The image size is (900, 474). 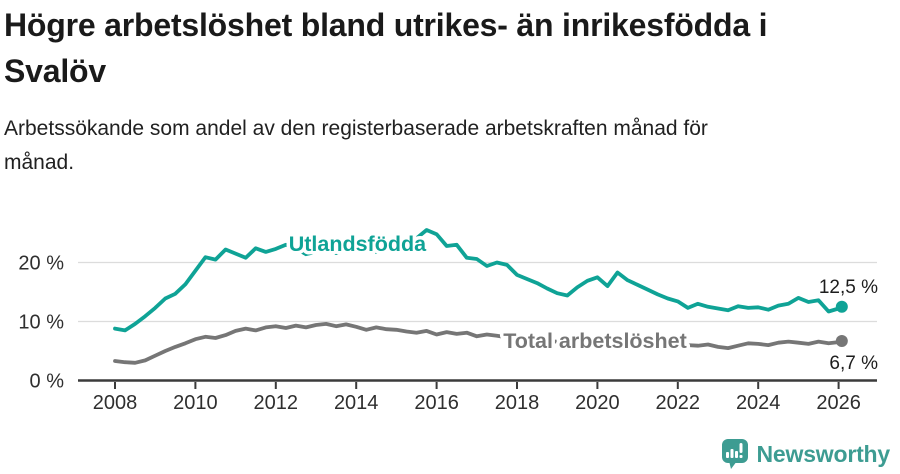 I want to click on series-line-total, so click(x=478, y=343).